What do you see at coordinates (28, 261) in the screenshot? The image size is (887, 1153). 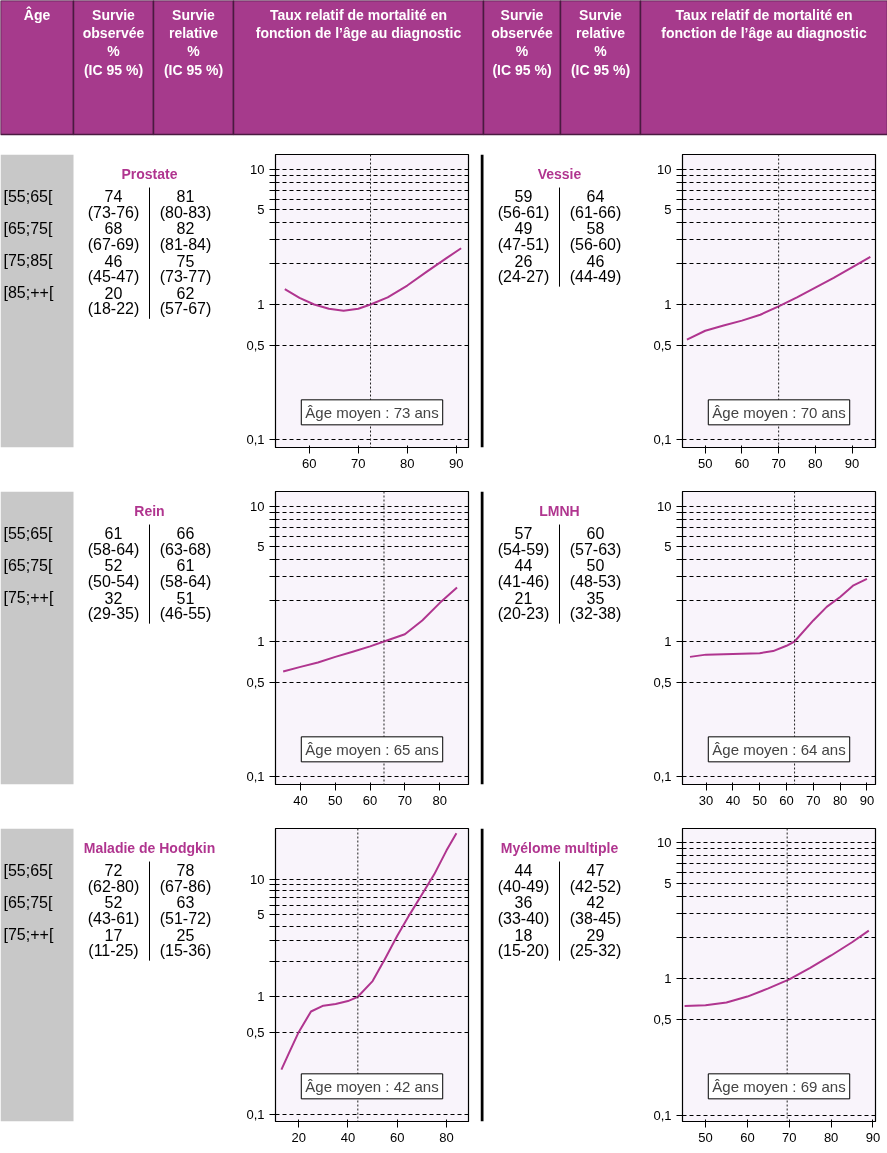 I see `category-label: [75;85[` at bounding box center [28, 261].